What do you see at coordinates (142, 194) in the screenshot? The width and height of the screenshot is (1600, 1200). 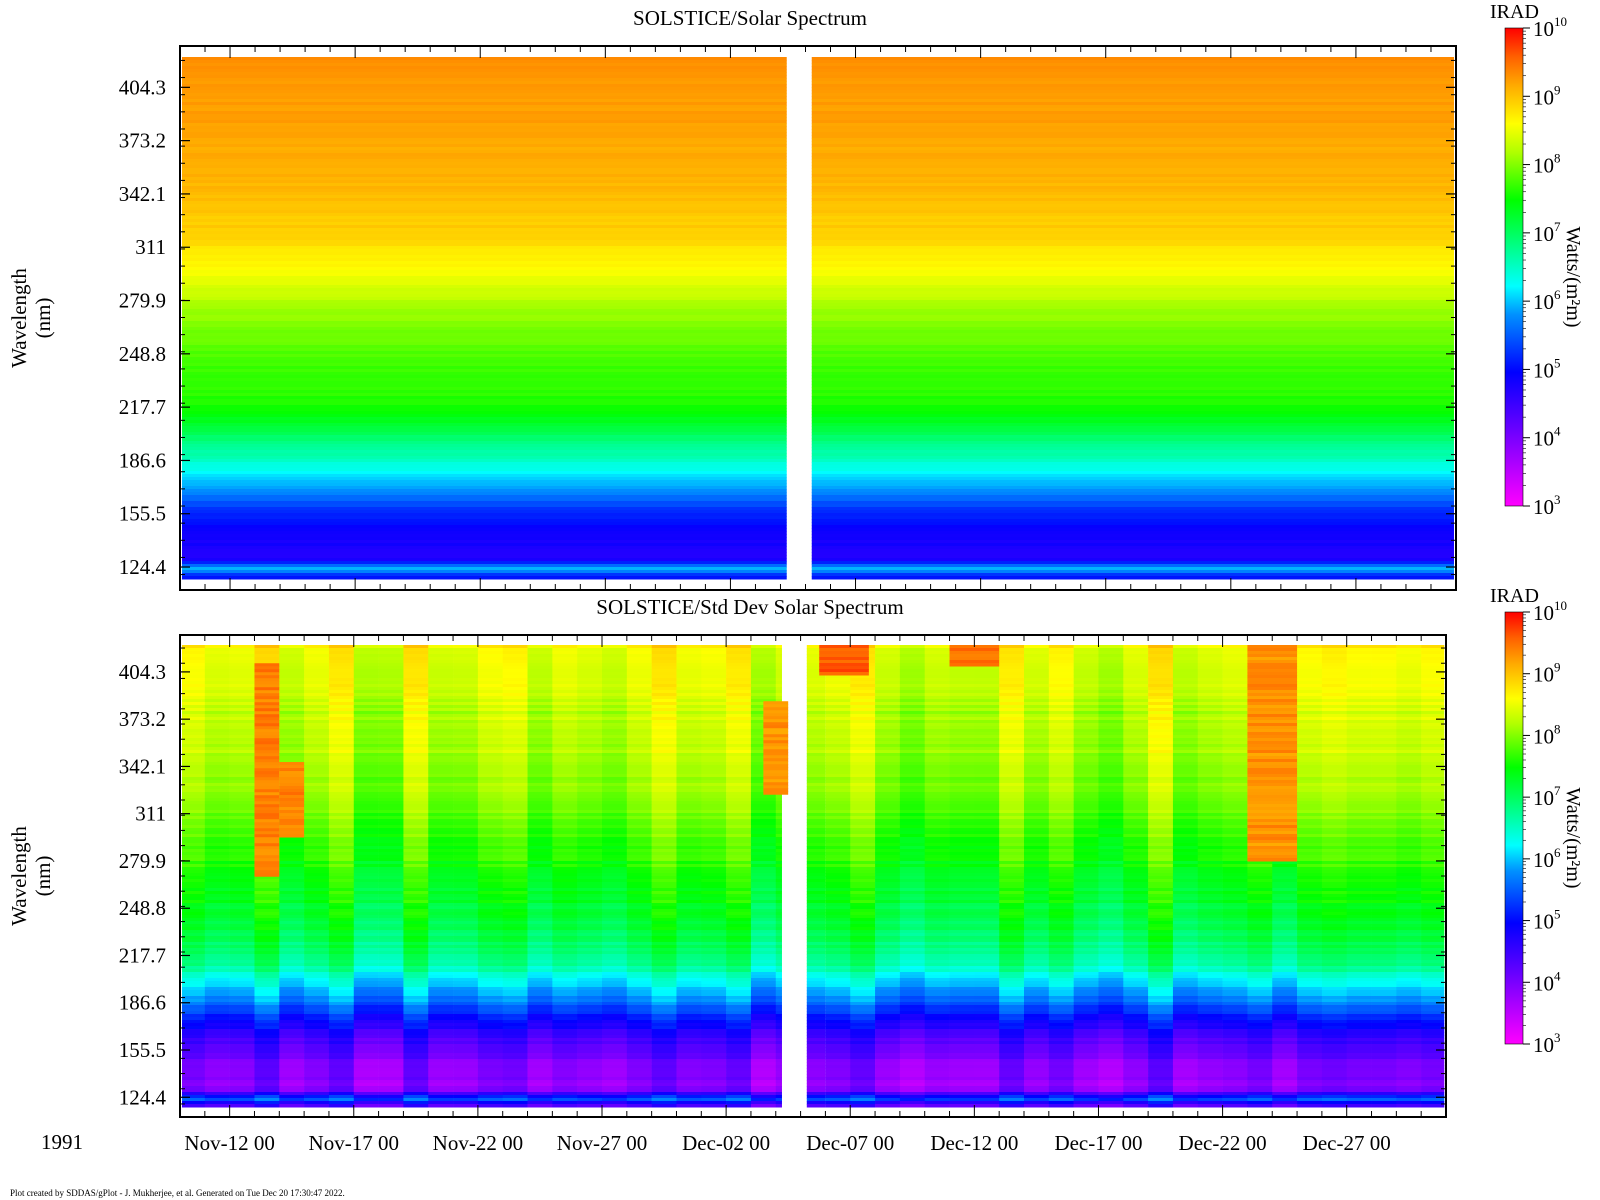 I see `y-tick-label: 342.1` at bounding box center [142, 194].